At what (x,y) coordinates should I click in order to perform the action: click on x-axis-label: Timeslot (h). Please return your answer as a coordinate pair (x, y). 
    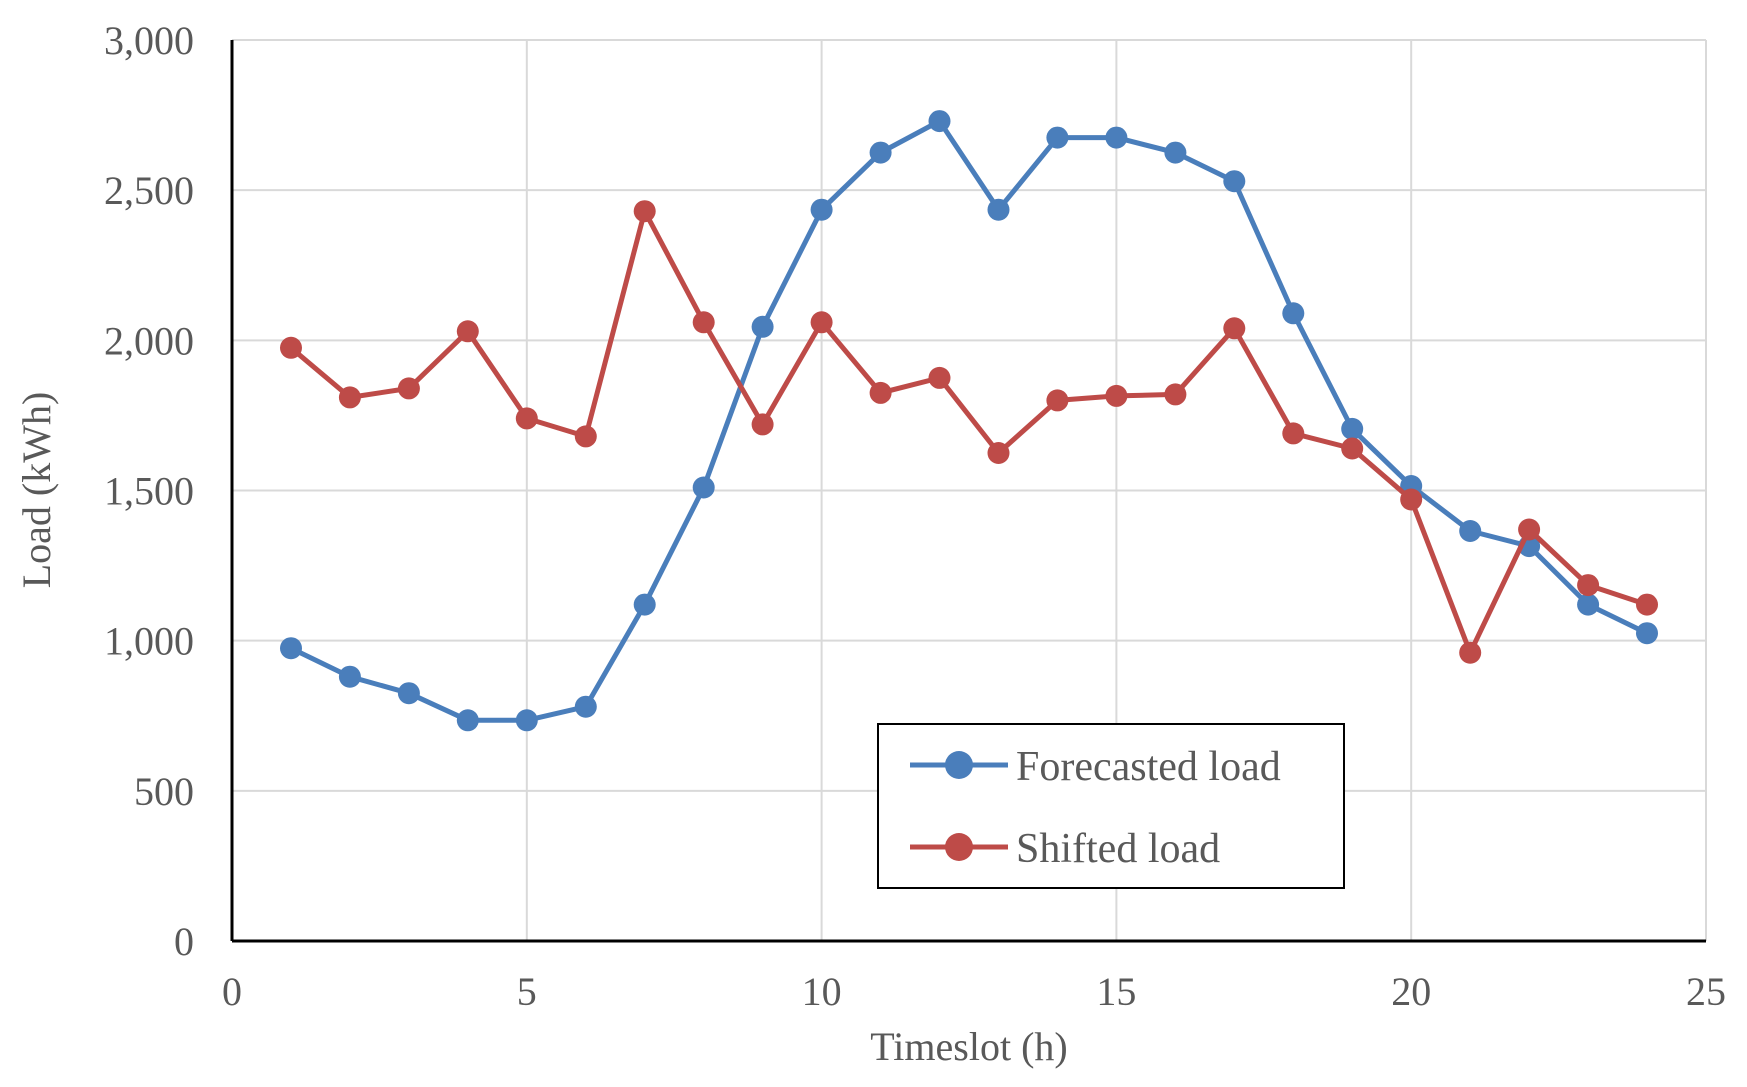
    Looking at the image, I should click on (968, 1046).